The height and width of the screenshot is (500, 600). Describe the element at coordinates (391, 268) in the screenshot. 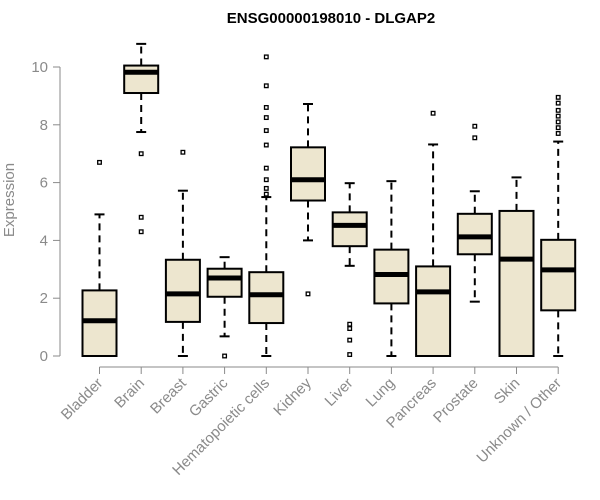

I see `box-lung` at that location.